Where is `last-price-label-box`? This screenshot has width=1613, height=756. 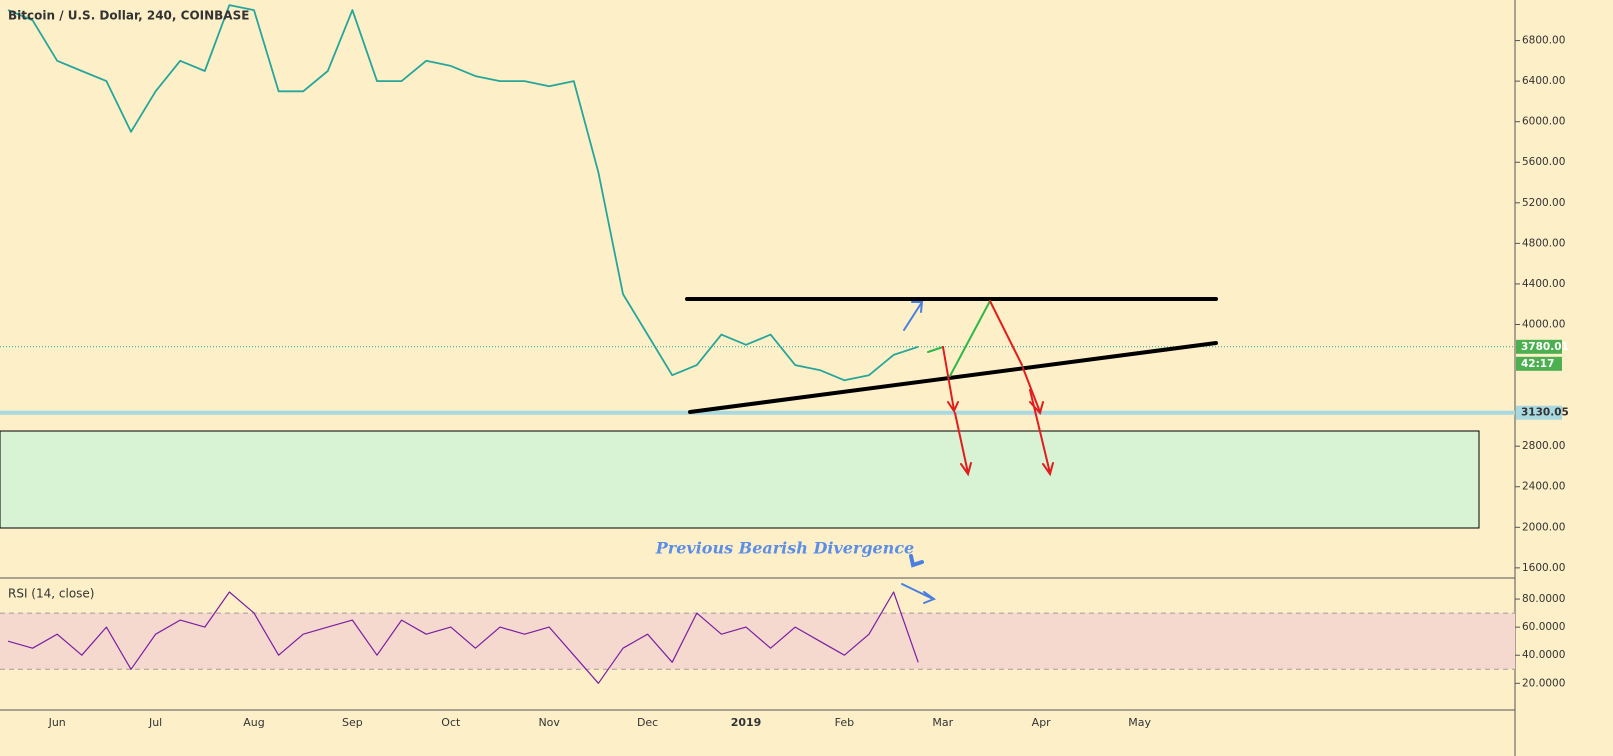
last-price-label-box is located at coordinates (1539, 346).